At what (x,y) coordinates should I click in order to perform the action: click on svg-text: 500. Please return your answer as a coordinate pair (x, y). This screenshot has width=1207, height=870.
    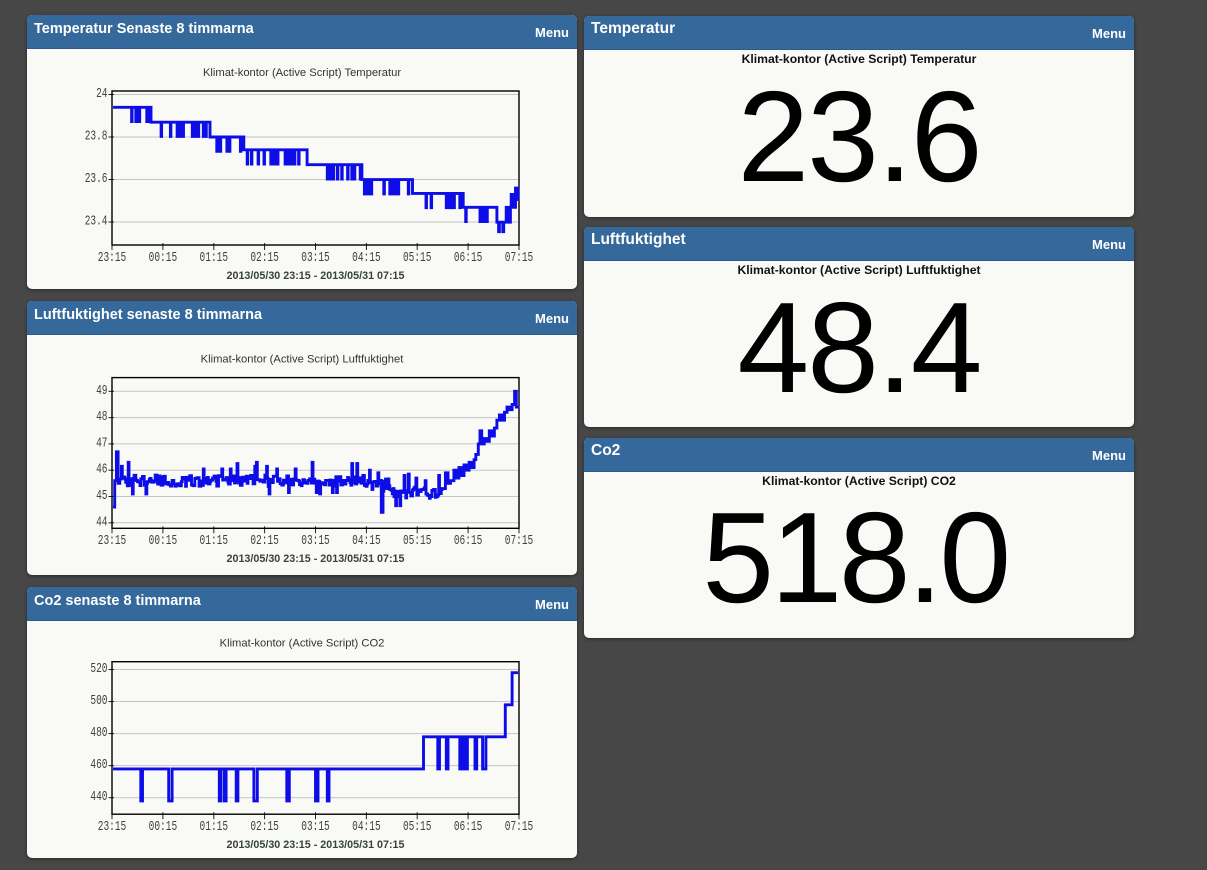
    Looking at the image, I should click on (98, 701).